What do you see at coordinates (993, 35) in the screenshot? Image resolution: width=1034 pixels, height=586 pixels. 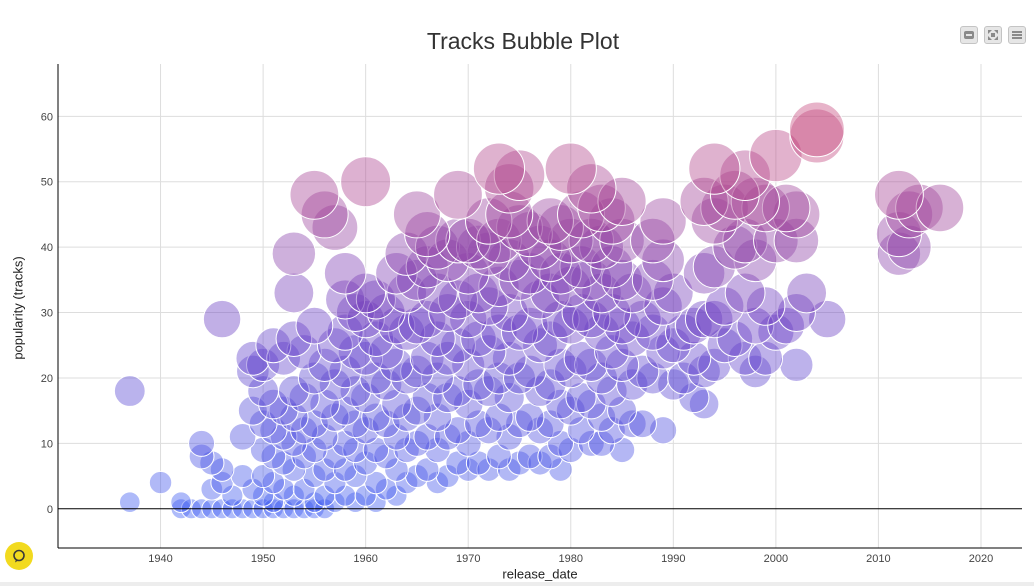 I see `expand-button` at bounding box center [993, 35].